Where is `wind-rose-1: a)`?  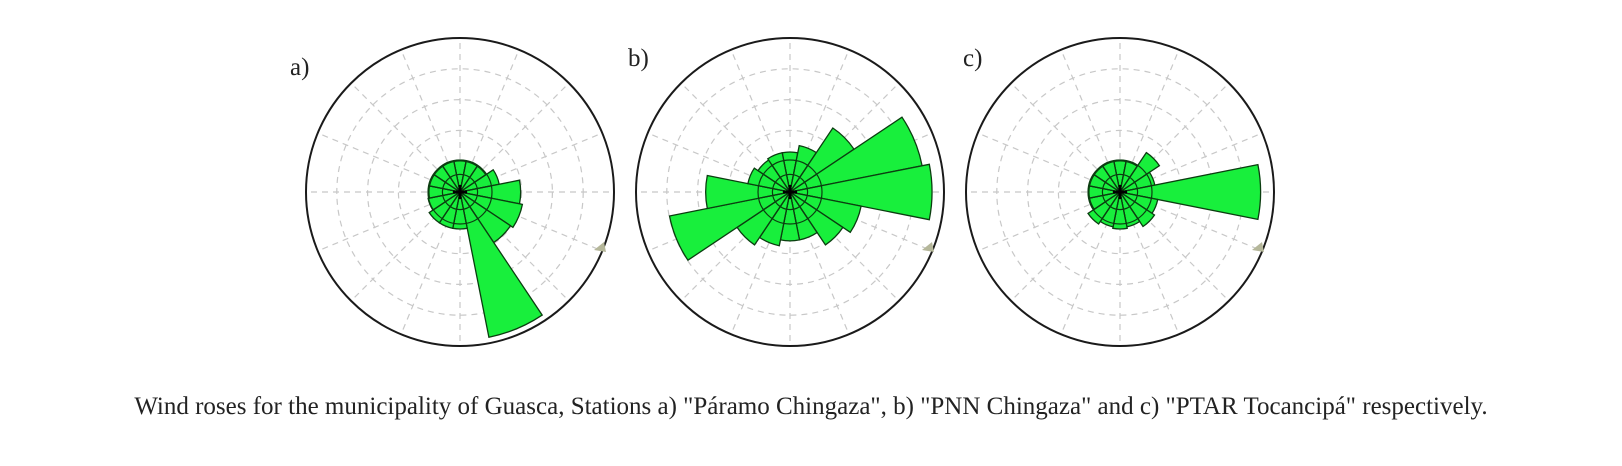
wind-rose-1: a) is located at coordinates (452, 192).